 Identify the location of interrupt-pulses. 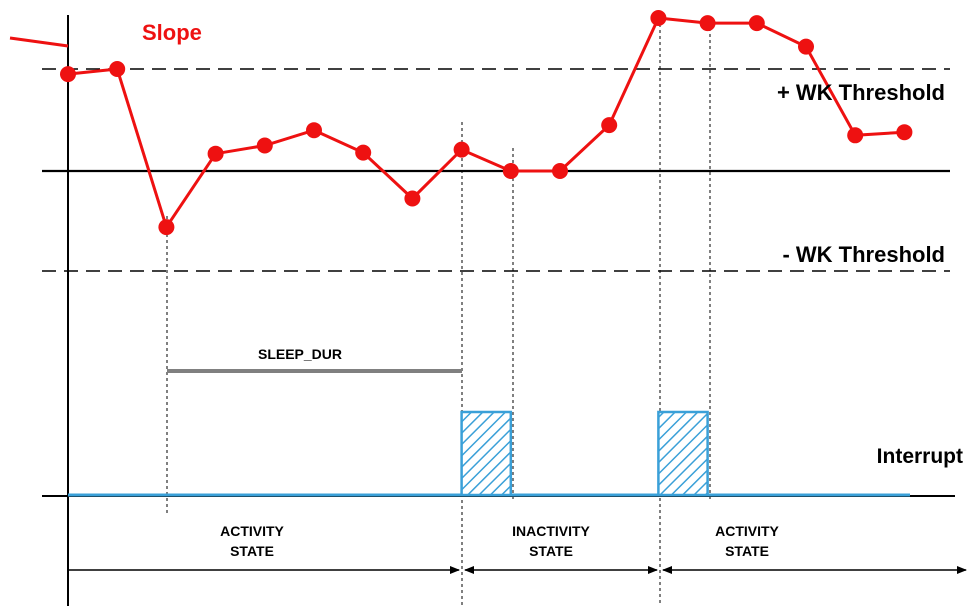
(585, 453).